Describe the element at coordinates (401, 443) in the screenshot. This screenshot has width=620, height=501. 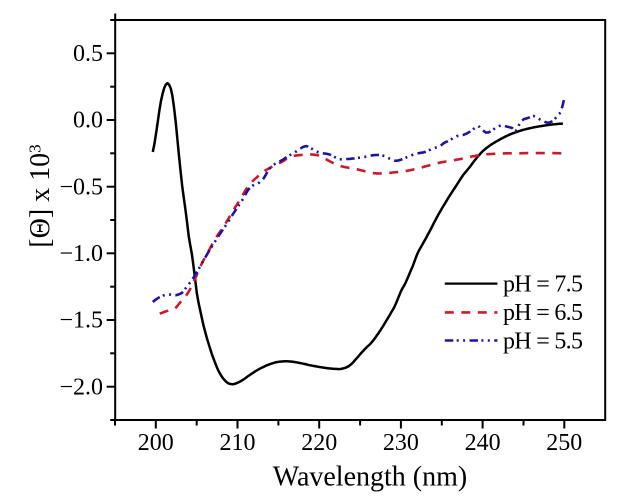
I see `svg-text: 230` at that location.